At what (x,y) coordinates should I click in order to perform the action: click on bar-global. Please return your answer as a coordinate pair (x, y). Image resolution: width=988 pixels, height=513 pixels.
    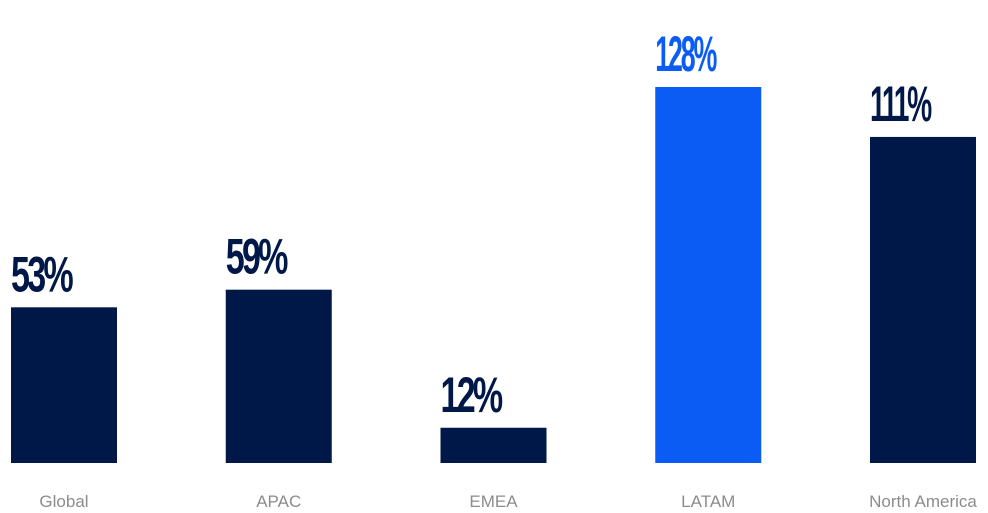
    Looking at the image, I should click on (64, 385).